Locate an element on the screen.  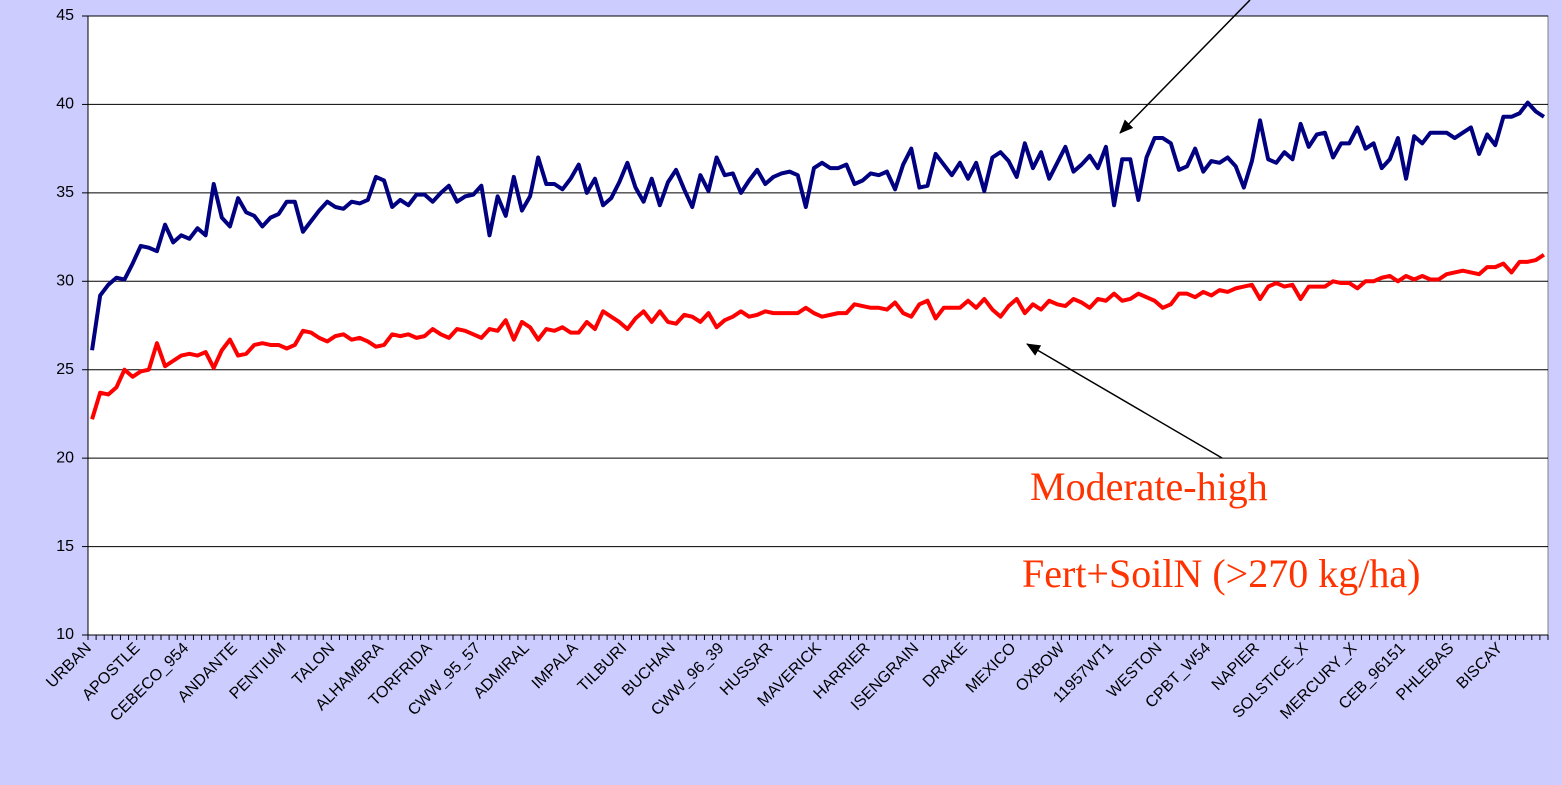
y-tick-label: 15 is located at coordinates (65, 546).